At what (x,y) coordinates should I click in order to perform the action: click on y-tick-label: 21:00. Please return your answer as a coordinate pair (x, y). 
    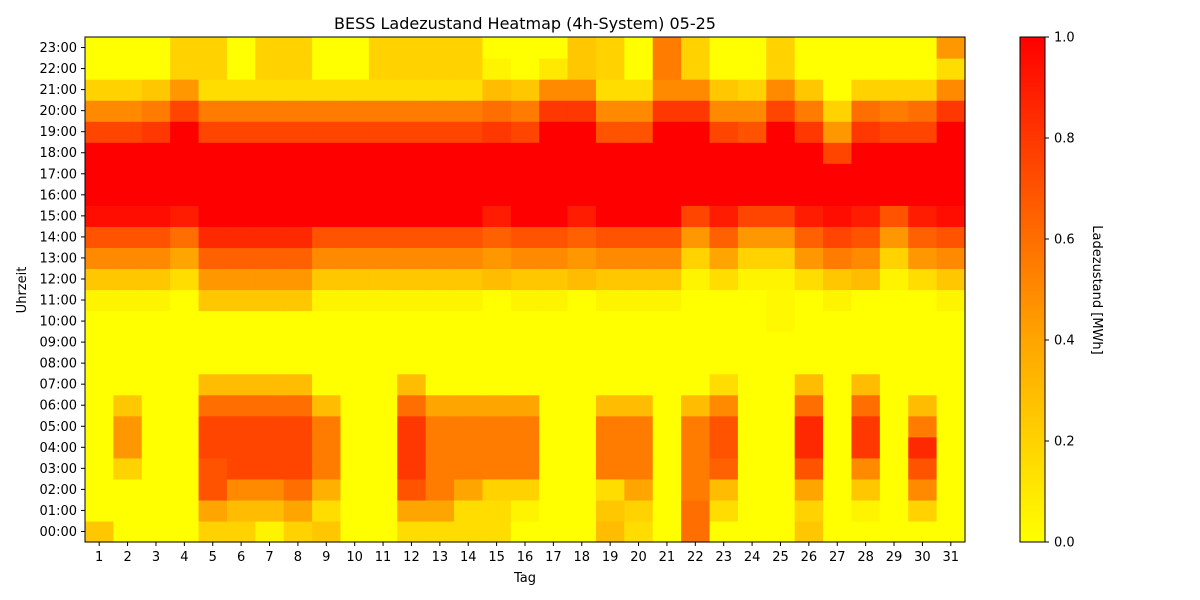
    Looking at the image, I should click on (58, 90).